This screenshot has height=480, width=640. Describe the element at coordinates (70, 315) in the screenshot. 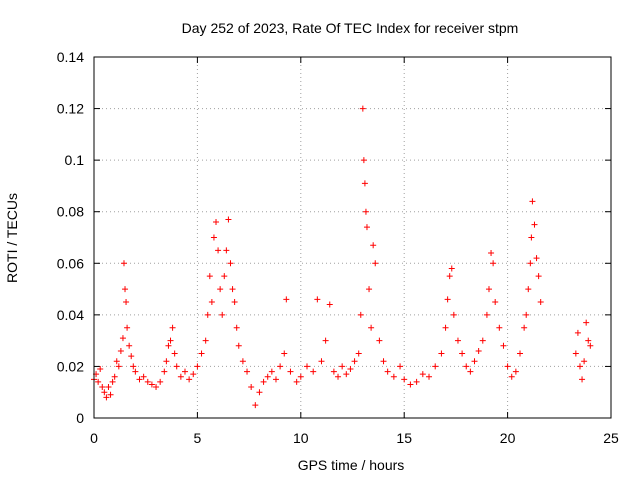

I see `y-tick-label: 0.04` at that location.